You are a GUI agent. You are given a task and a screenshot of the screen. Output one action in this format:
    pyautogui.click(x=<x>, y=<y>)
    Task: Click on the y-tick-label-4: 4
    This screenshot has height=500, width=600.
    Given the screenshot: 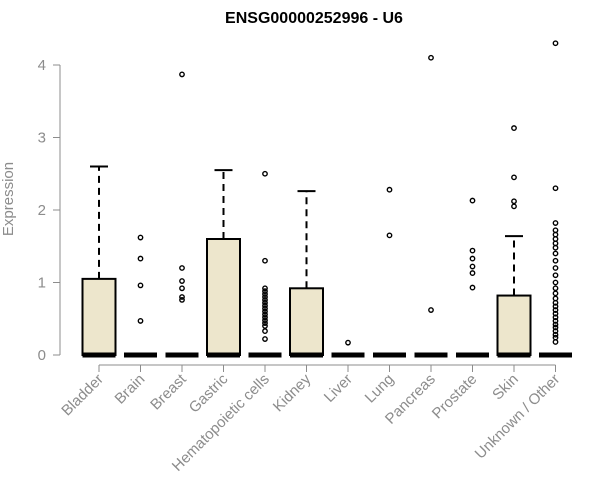 What is the action you would take?
    pyautogui.click(x=42, y=65)
    